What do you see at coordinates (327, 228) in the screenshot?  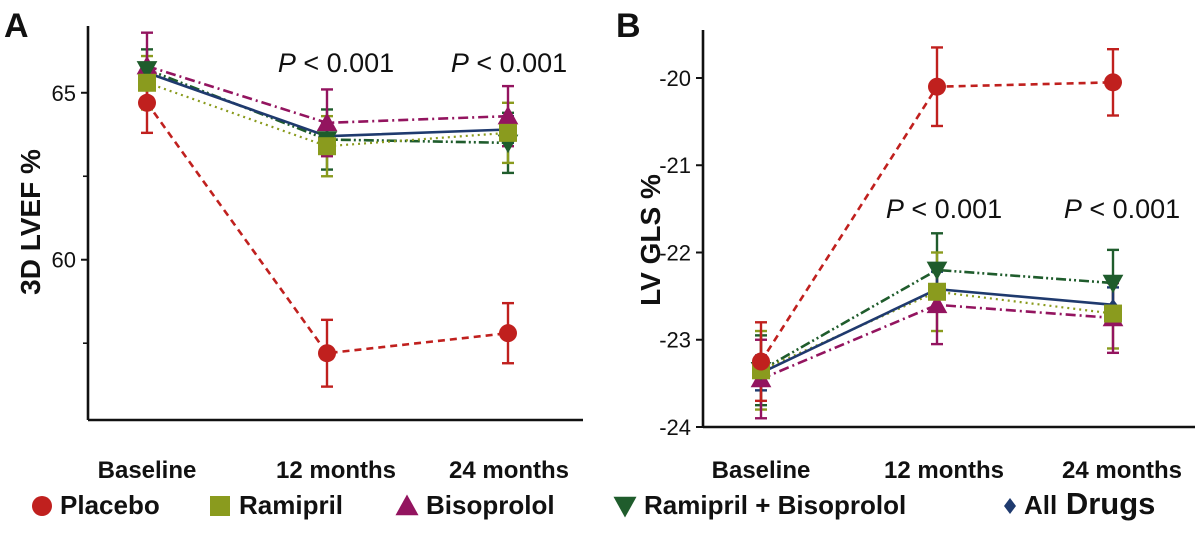 I see `series-line-placebo` at bounding box center [327, 228].